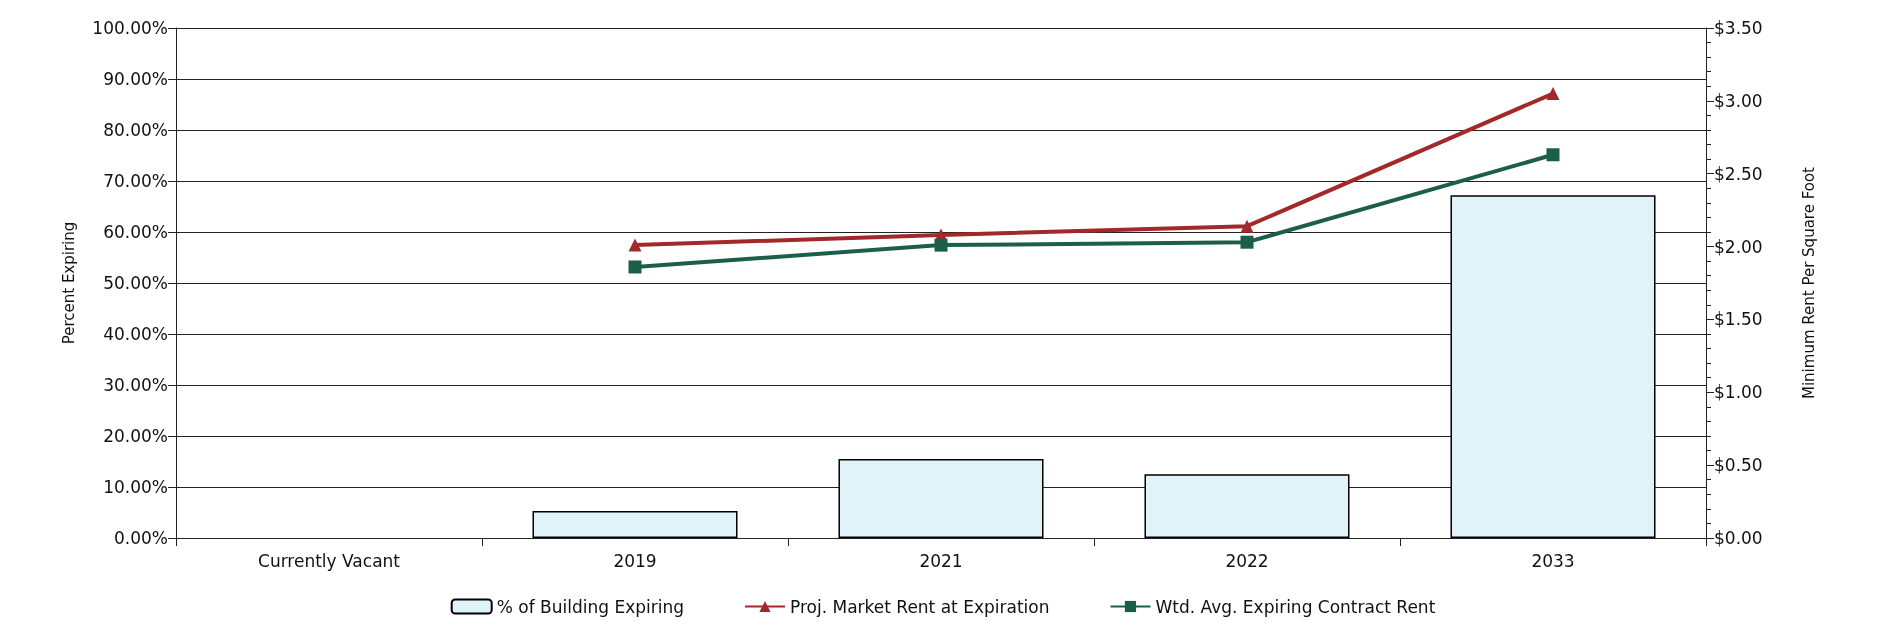 The width and height of the screenshot is (1886, 636). What do you see at coordinates (635, 560) in the screenshot?
I see `x-tick-label: 2019` at bounding box center [635, 560].